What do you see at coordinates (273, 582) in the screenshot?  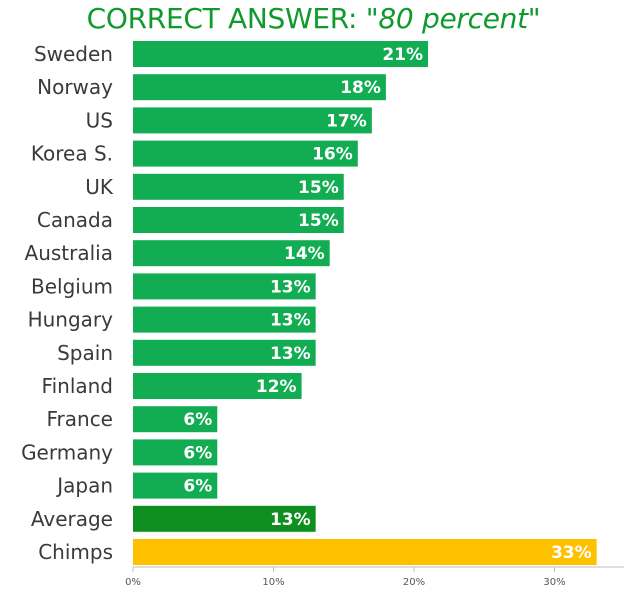 I see `x-tick-label: 10%` at bounding box center [273, 582].